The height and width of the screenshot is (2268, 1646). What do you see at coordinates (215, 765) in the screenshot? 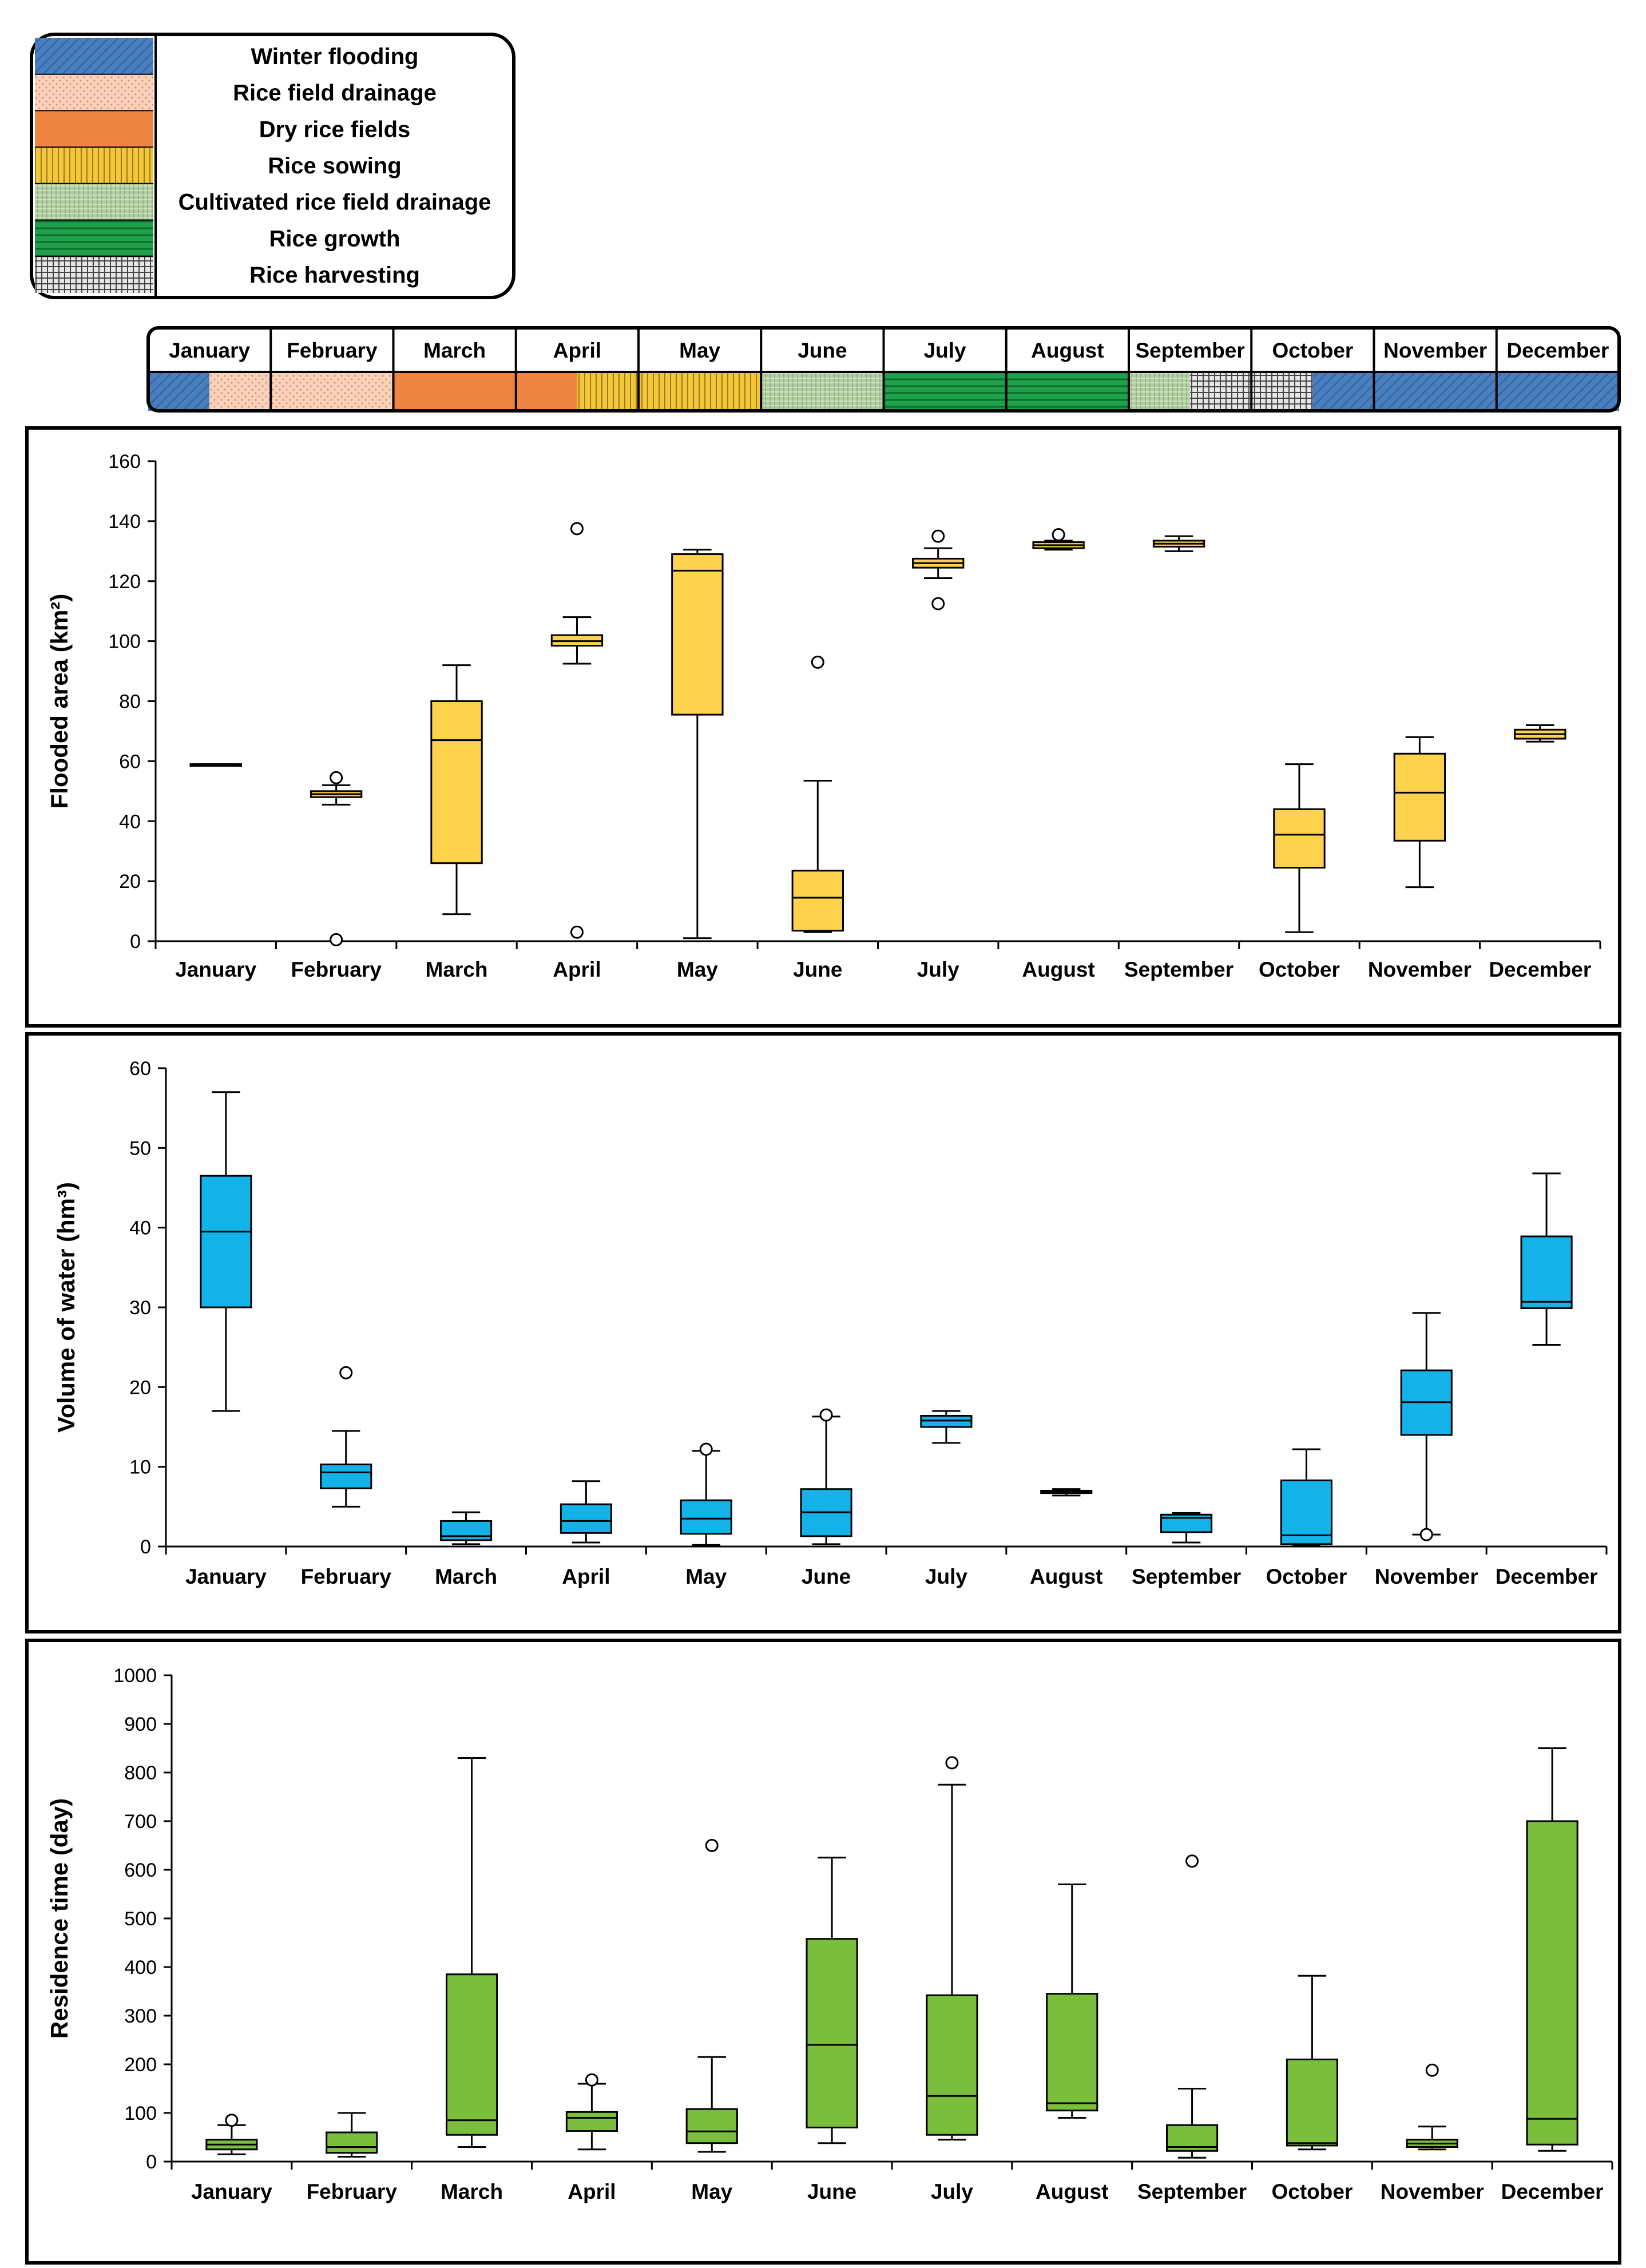
I see `box-january` at bounding box center [215, 765].